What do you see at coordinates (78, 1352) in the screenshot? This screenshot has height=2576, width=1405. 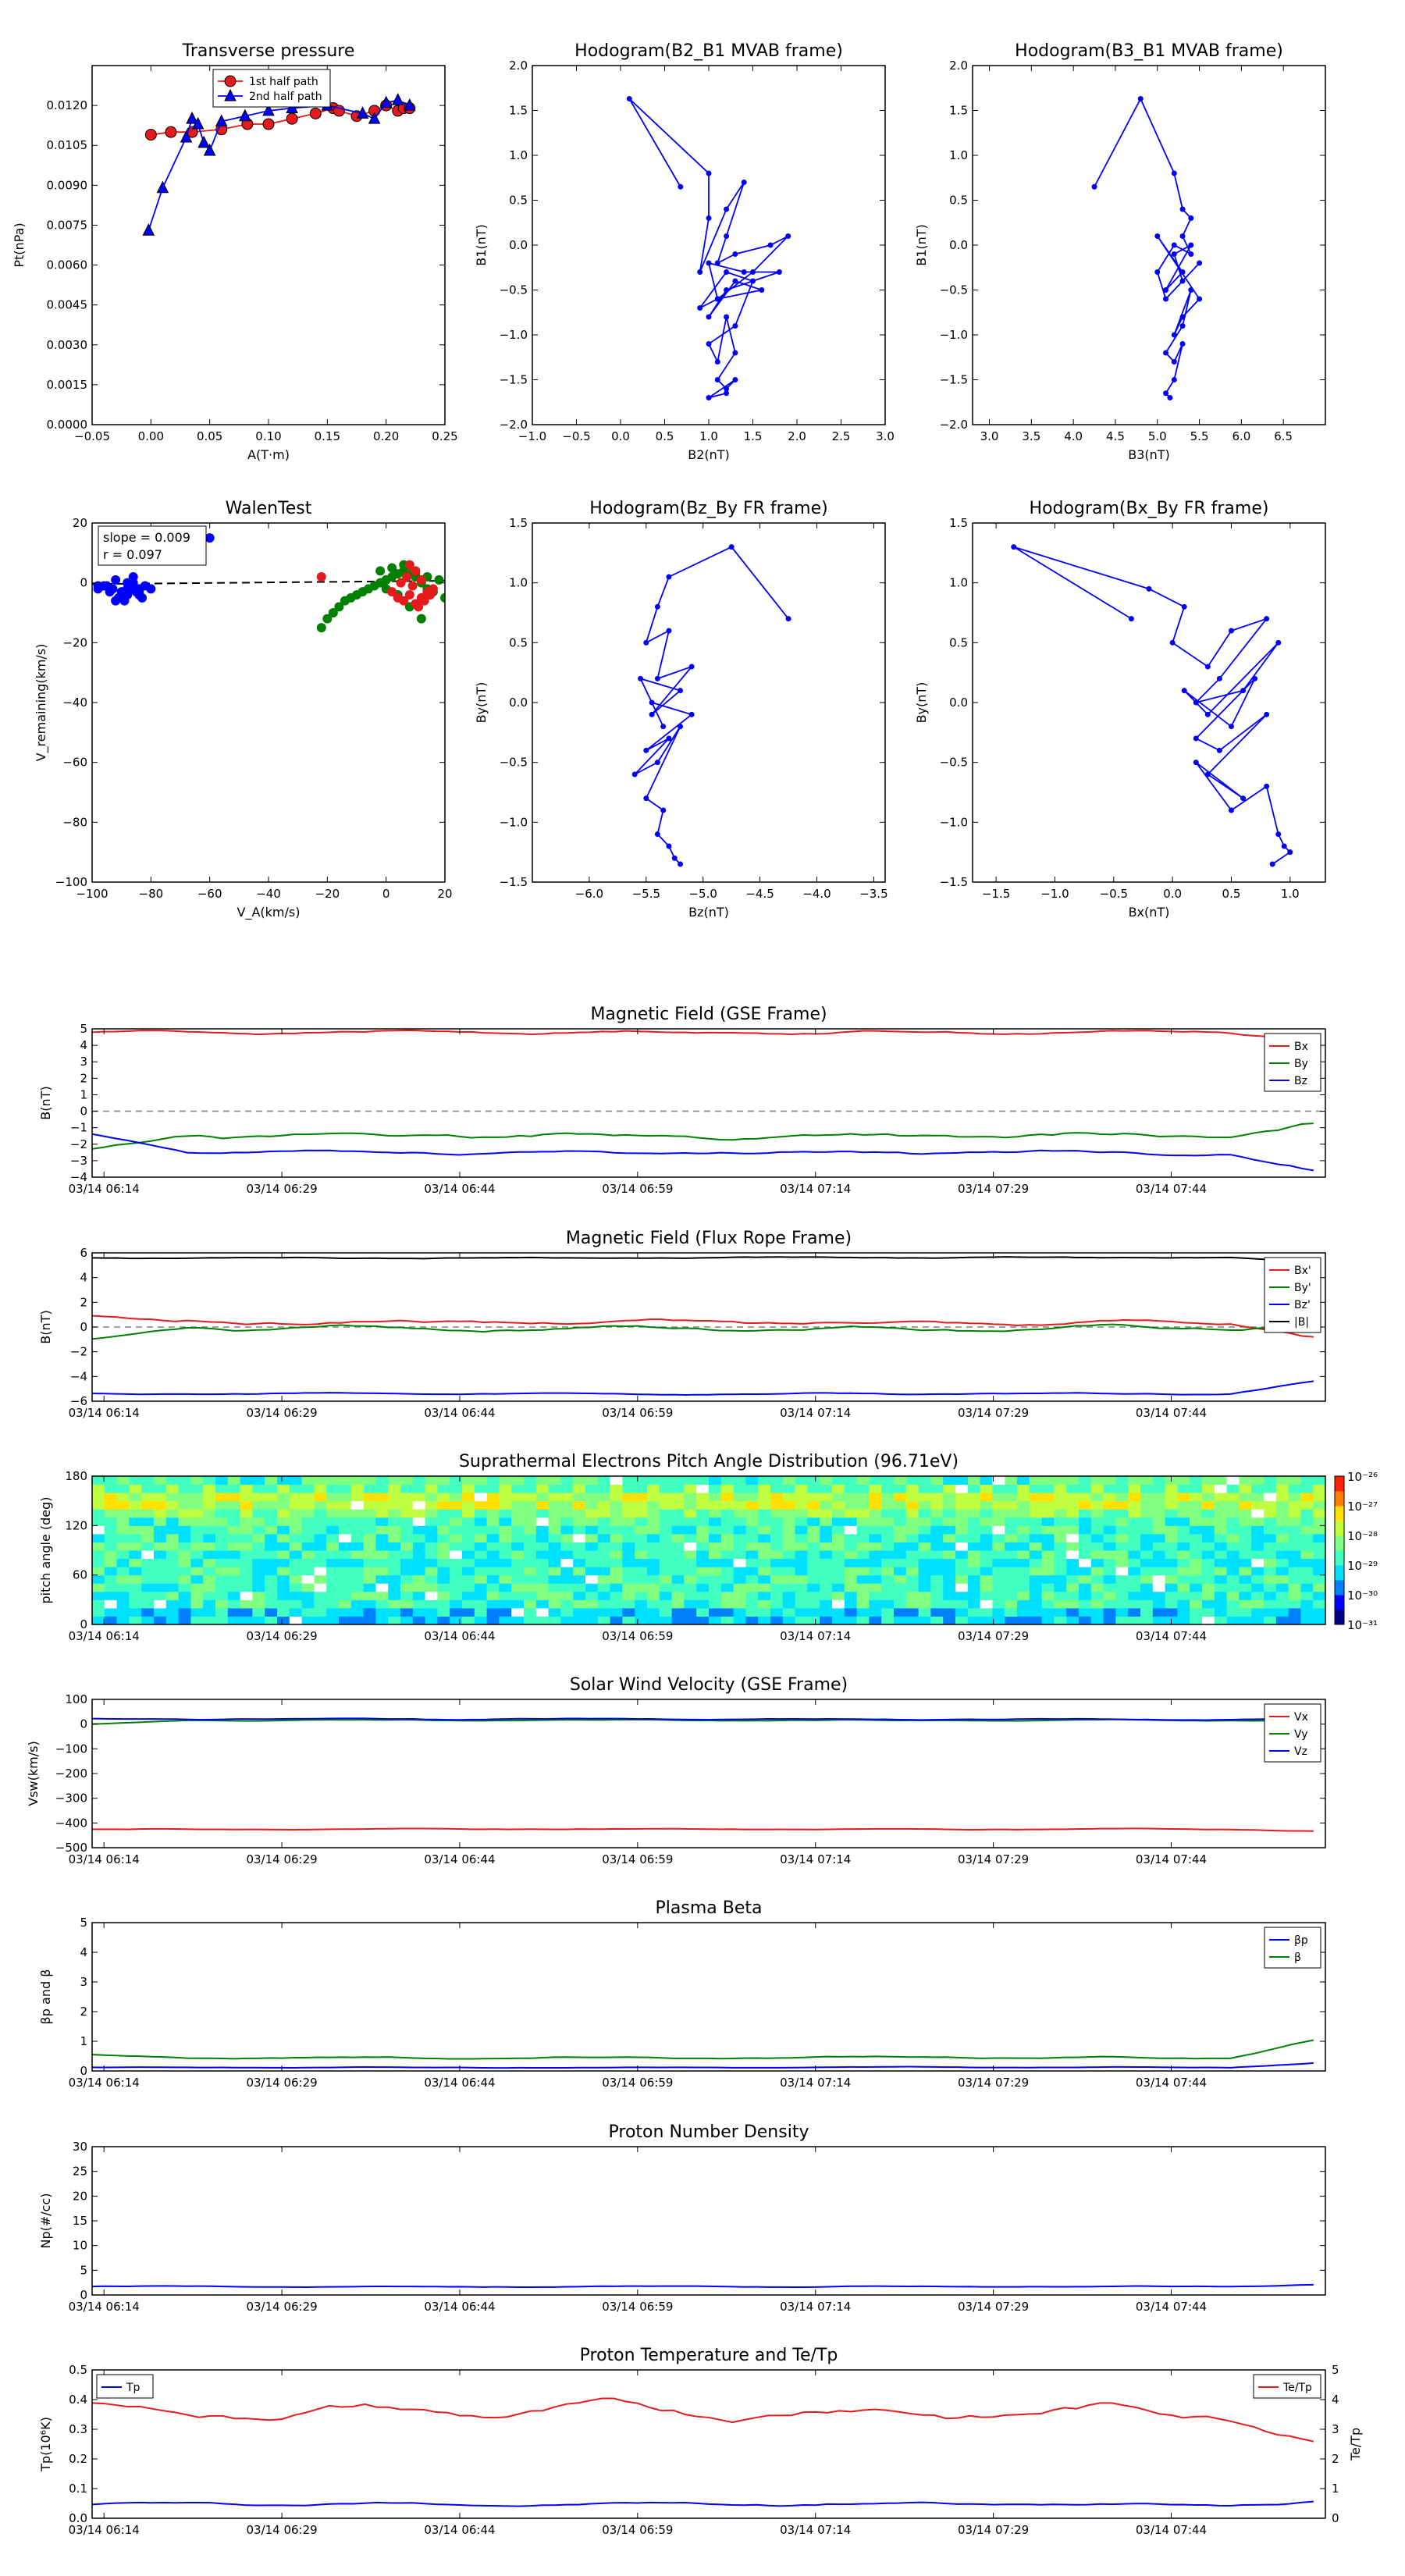 I see `y-tick-label: −2` at bounding box center [78, 1352].